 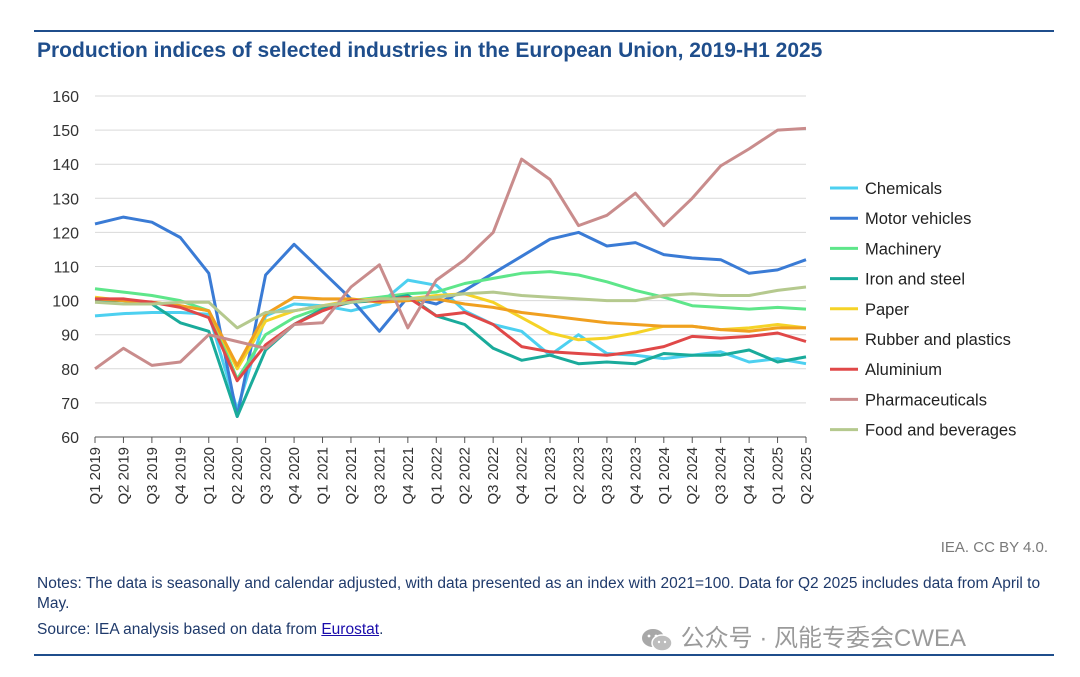 I want to click on legend-label: Pharmaceuticals, so click(x=926, y=400).